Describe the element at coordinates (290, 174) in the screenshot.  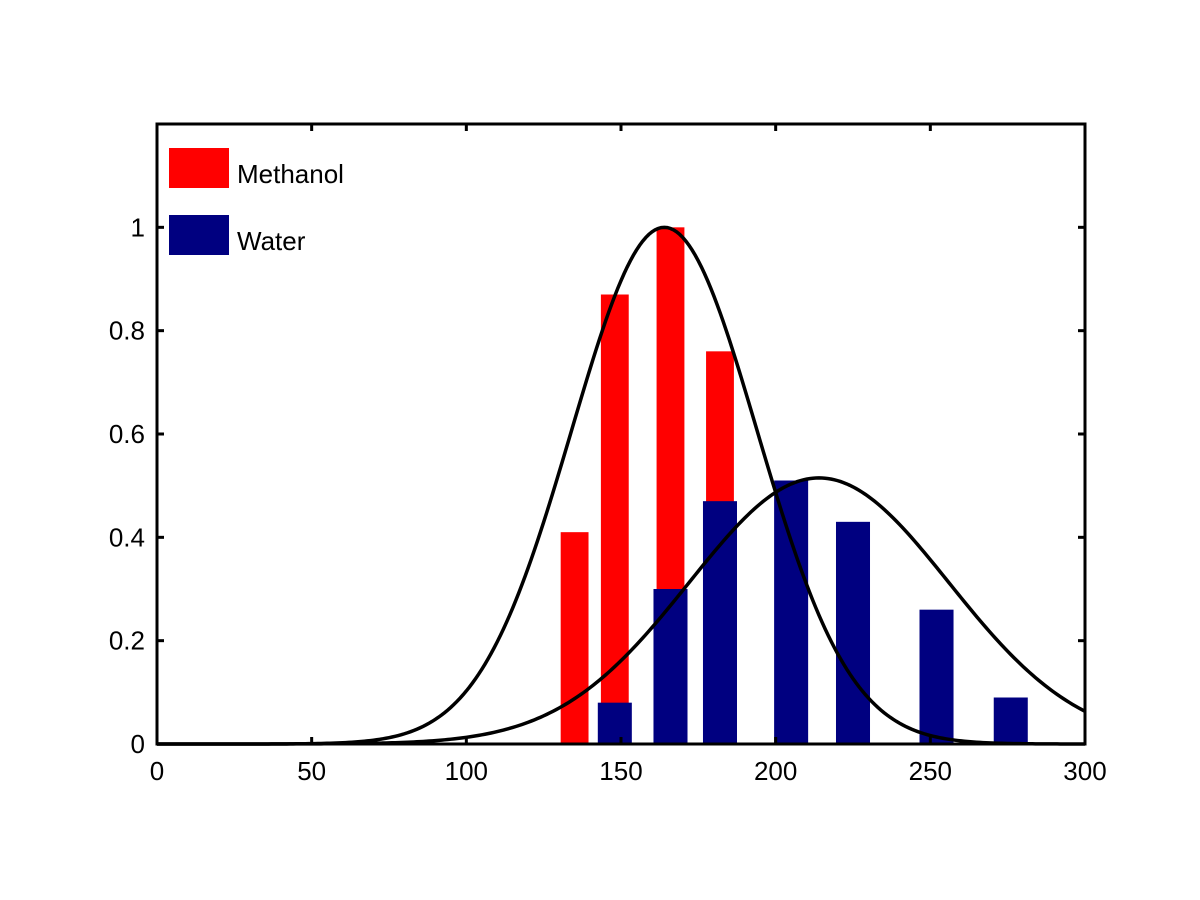
I see `legend-label-methanol: Methanol` at that location.